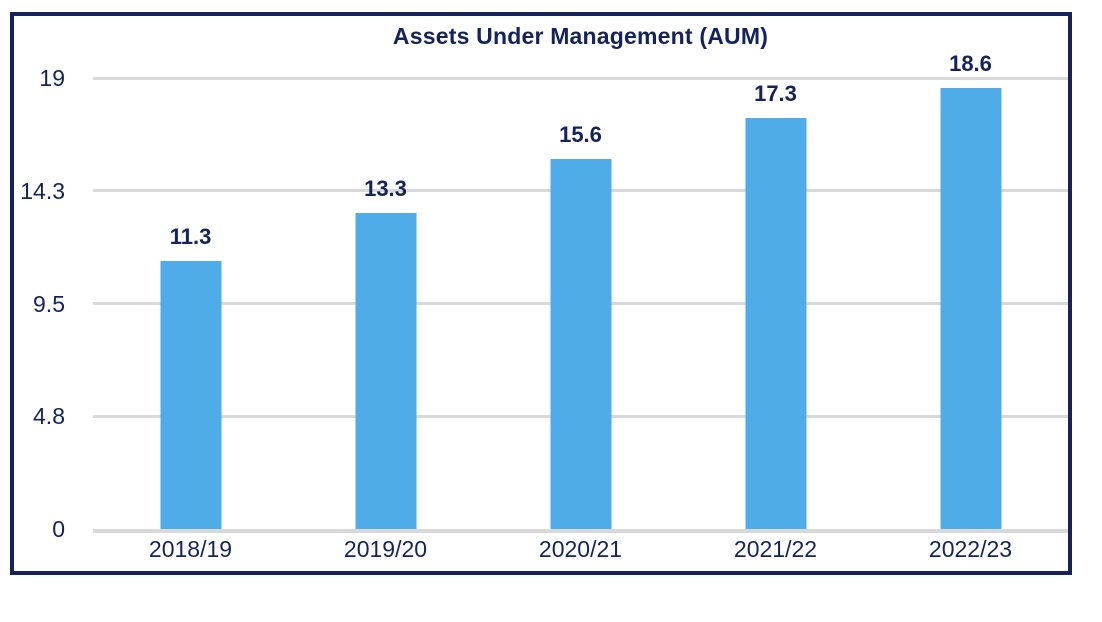 Image resolution: width=1102 pixels, height=622 pixels. Describe the element at coordinates (580, 78) in the screenshot. I see `gridline` at that location.